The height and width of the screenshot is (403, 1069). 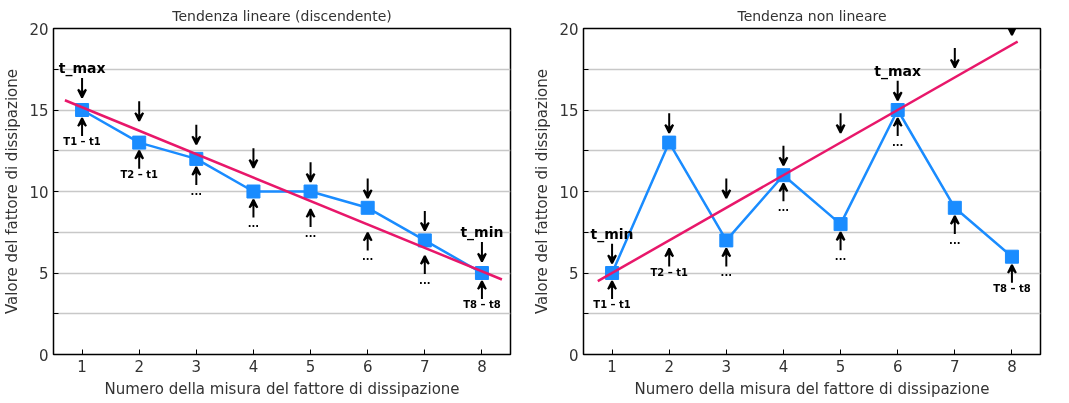 I want to click on chart-title: Tendenza lineare (discendente), so click(x=281, y=15).